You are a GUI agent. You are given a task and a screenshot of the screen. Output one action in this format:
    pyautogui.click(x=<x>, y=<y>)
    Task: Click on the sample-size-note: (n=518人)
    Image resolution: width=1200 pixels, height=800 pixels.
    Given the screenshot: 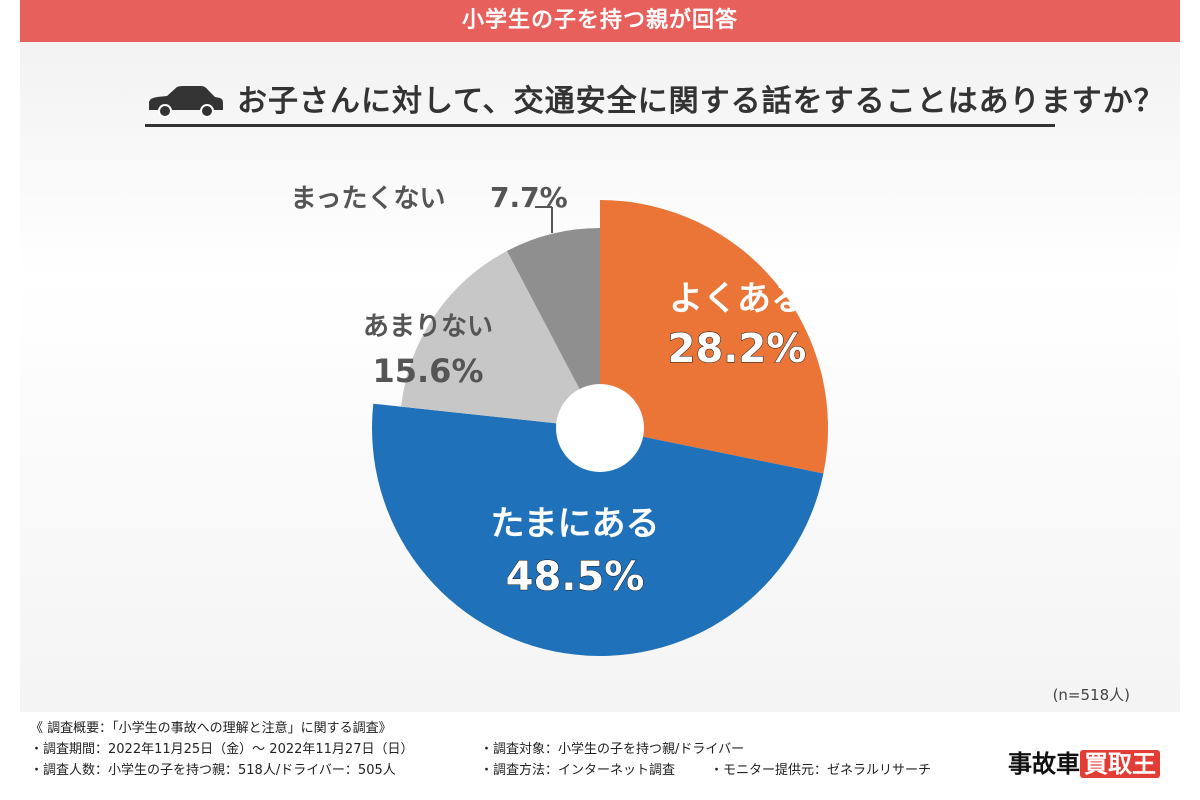 What is the action you would take?
    pyautogui.click(x=1091, y=695)
    